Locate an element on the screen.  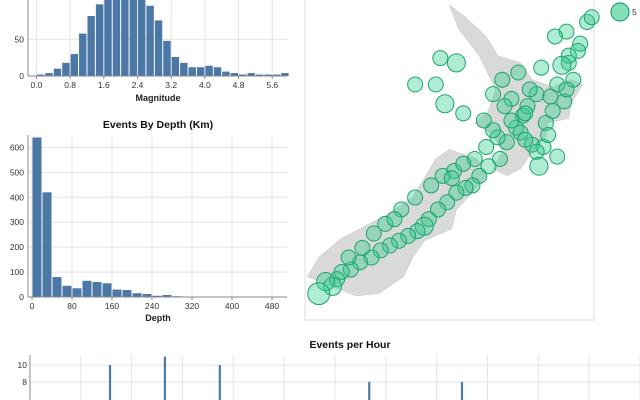
hourly-y-tick-label: 10 is located at coordinates (23, 365).